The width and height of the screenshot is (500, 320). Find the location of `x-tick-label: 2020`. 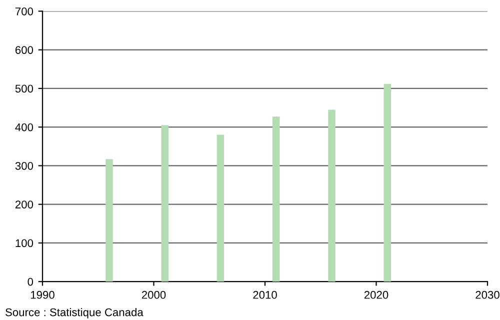

x-tick-label: 2020 is located at coordinates (376, 294).